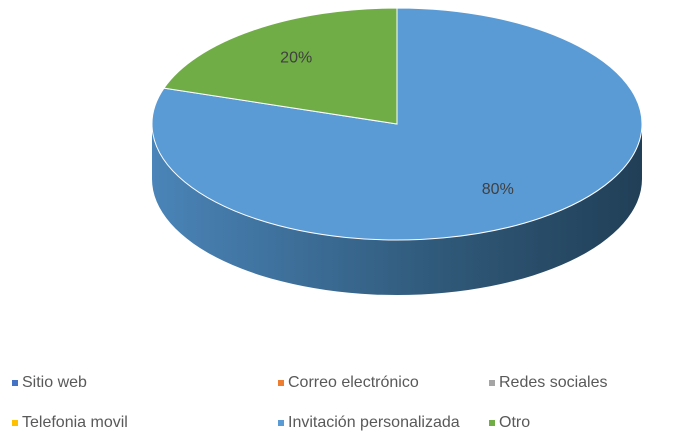  I want to click on pie-slice, so click(280, 66).